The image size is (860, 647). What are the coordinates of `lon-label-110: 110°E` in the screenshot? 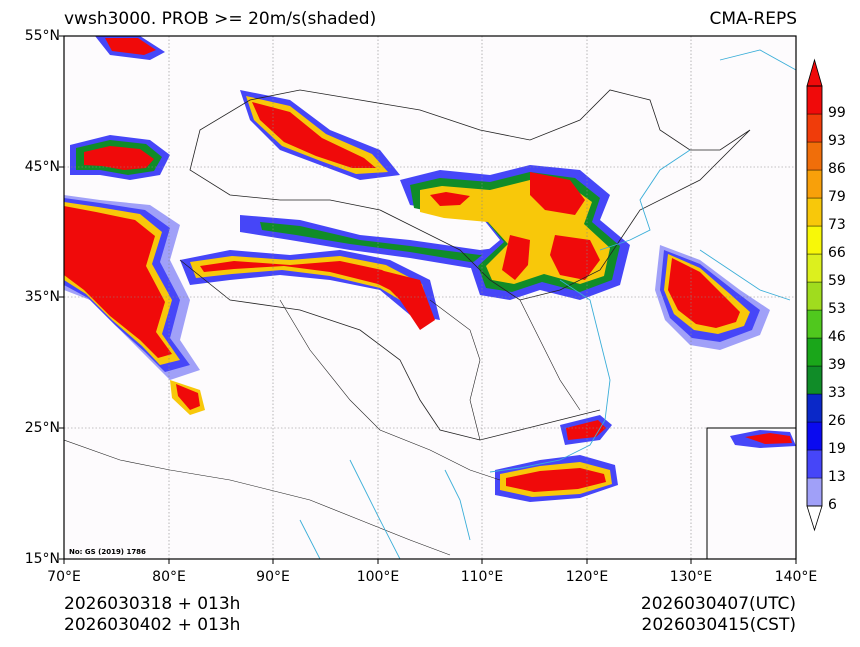 It's located at (482, 577).